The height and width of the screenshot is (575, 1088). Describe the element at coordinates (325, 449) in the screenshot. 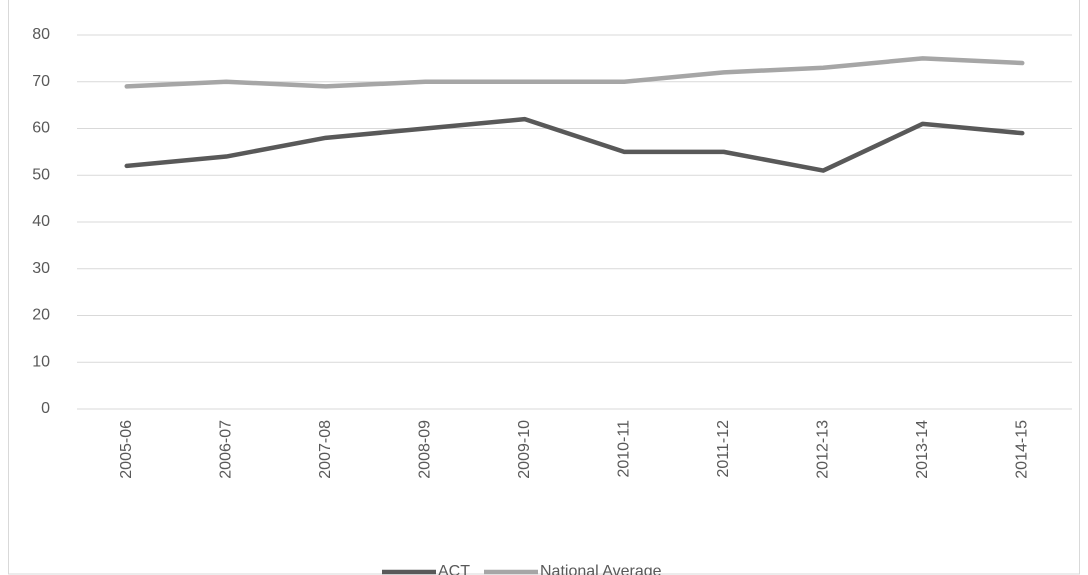

I see `x-tick-label: 2007-08` at that location.